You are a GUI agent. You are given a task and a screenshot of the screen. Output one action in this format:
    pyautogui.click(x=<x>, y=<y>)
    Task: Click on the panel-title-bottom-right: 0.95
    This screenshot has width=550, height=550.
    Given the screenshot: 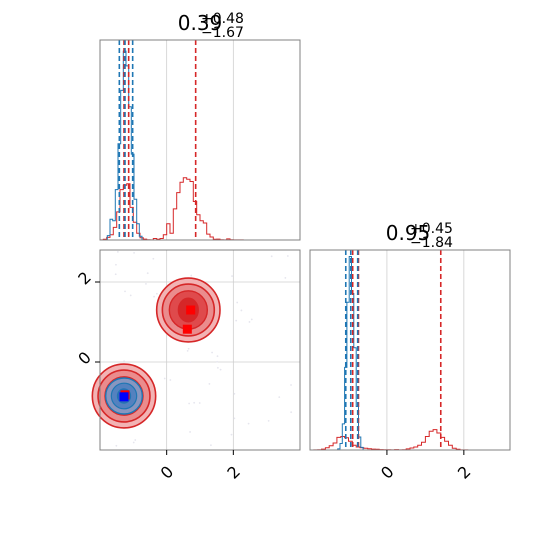 What is the action you would take?
    pyautogui.click(x=408, y=233)
    